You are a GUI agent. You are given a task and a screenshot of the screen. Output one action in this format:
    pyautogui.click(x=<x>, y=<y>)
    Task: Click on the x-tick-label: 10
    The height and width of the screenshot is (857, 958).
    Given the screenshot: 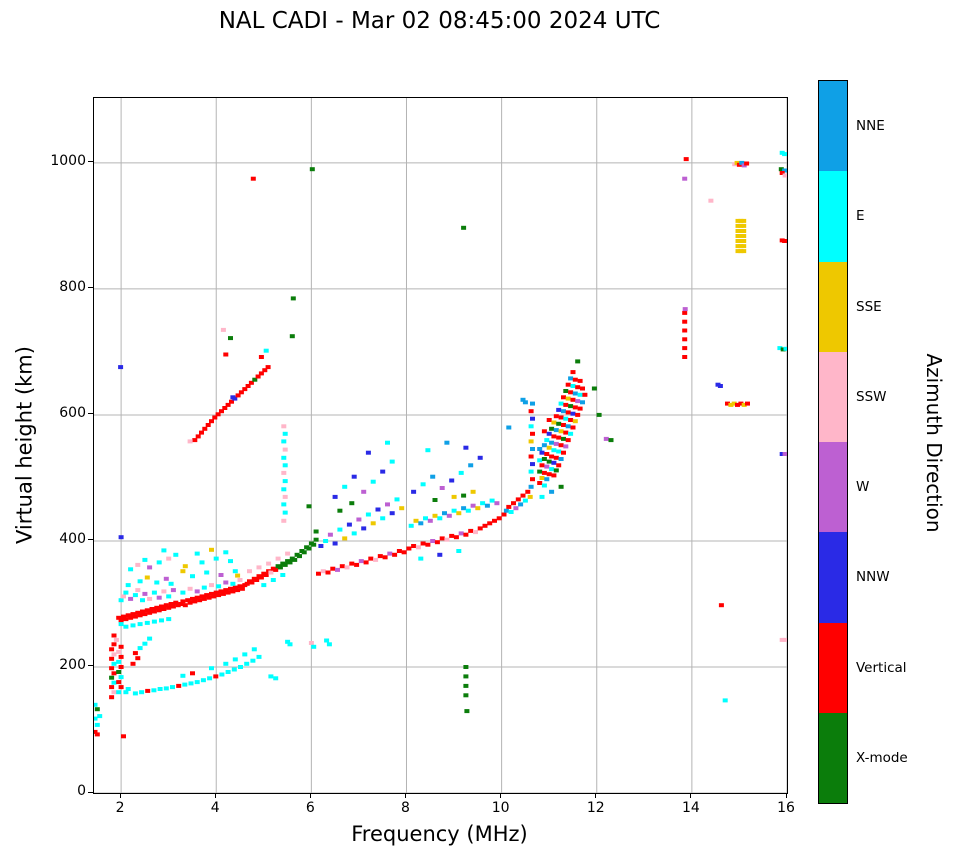 What is the action you would take?
    pyautogui.click(x=500, y=808)
    